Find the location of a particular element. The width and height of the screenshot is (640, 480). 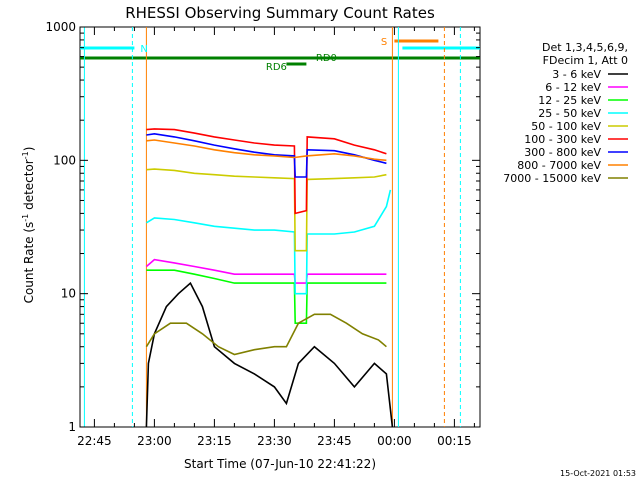

rd0-marker-label: RD0 is located at coordinates (326, 58).